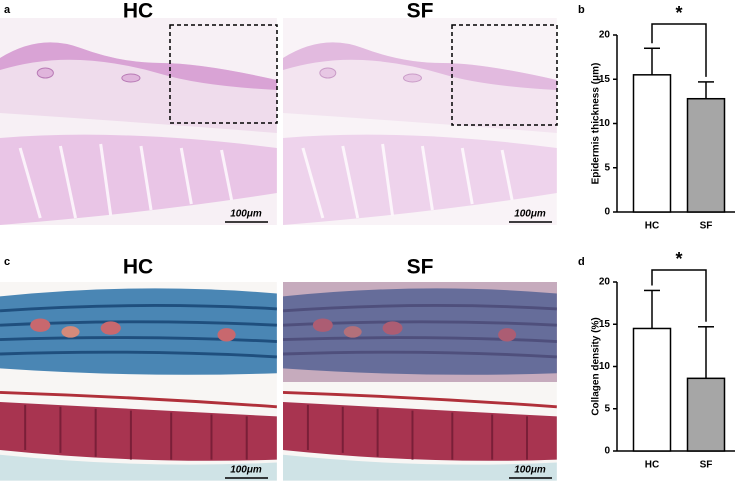 The width and height of the screenshot is (743, 489). Describe the element at coordinates (596, 124) in the screenshot. I see `y-axis-label: Epidermis thickness (μm)` at that location.